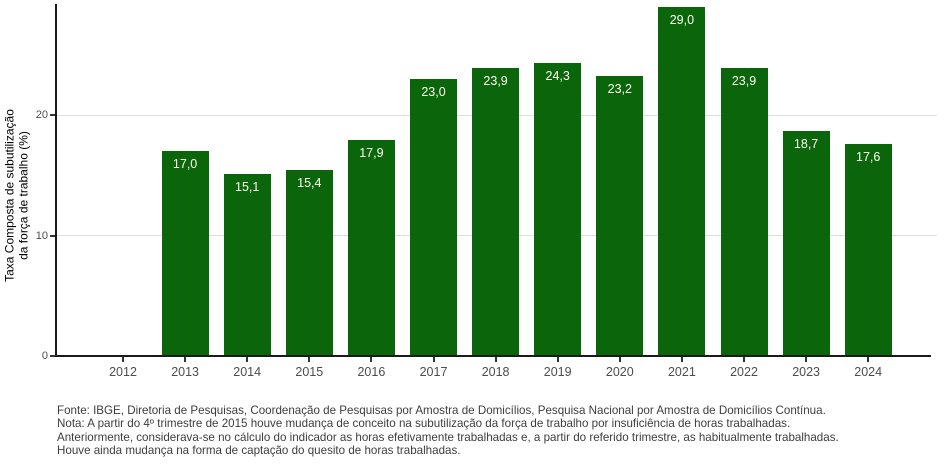  What do you see at coordinates (806, 242) in the screenshot?
I see `bar-2023` at bounding box center [806, 242].